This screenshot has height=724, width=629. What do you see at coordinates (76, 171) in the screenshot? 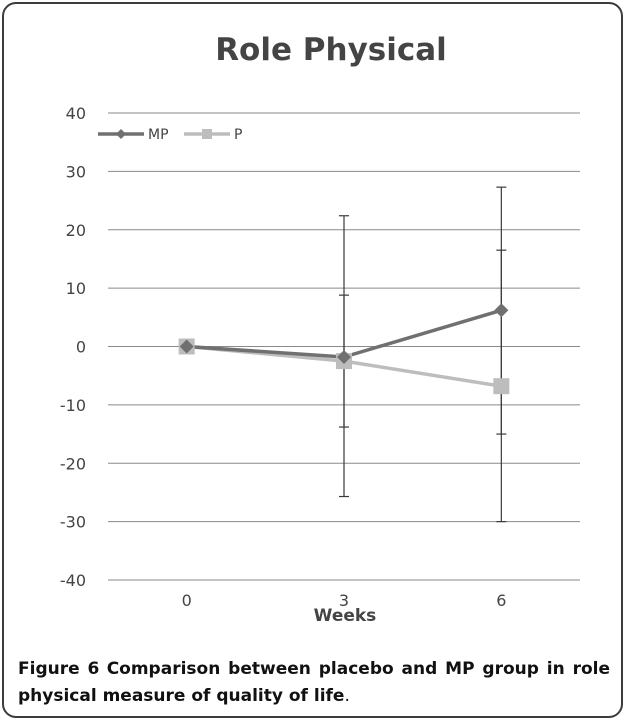
I see `y-tick-label: 30` at bounding box center [76, 171].